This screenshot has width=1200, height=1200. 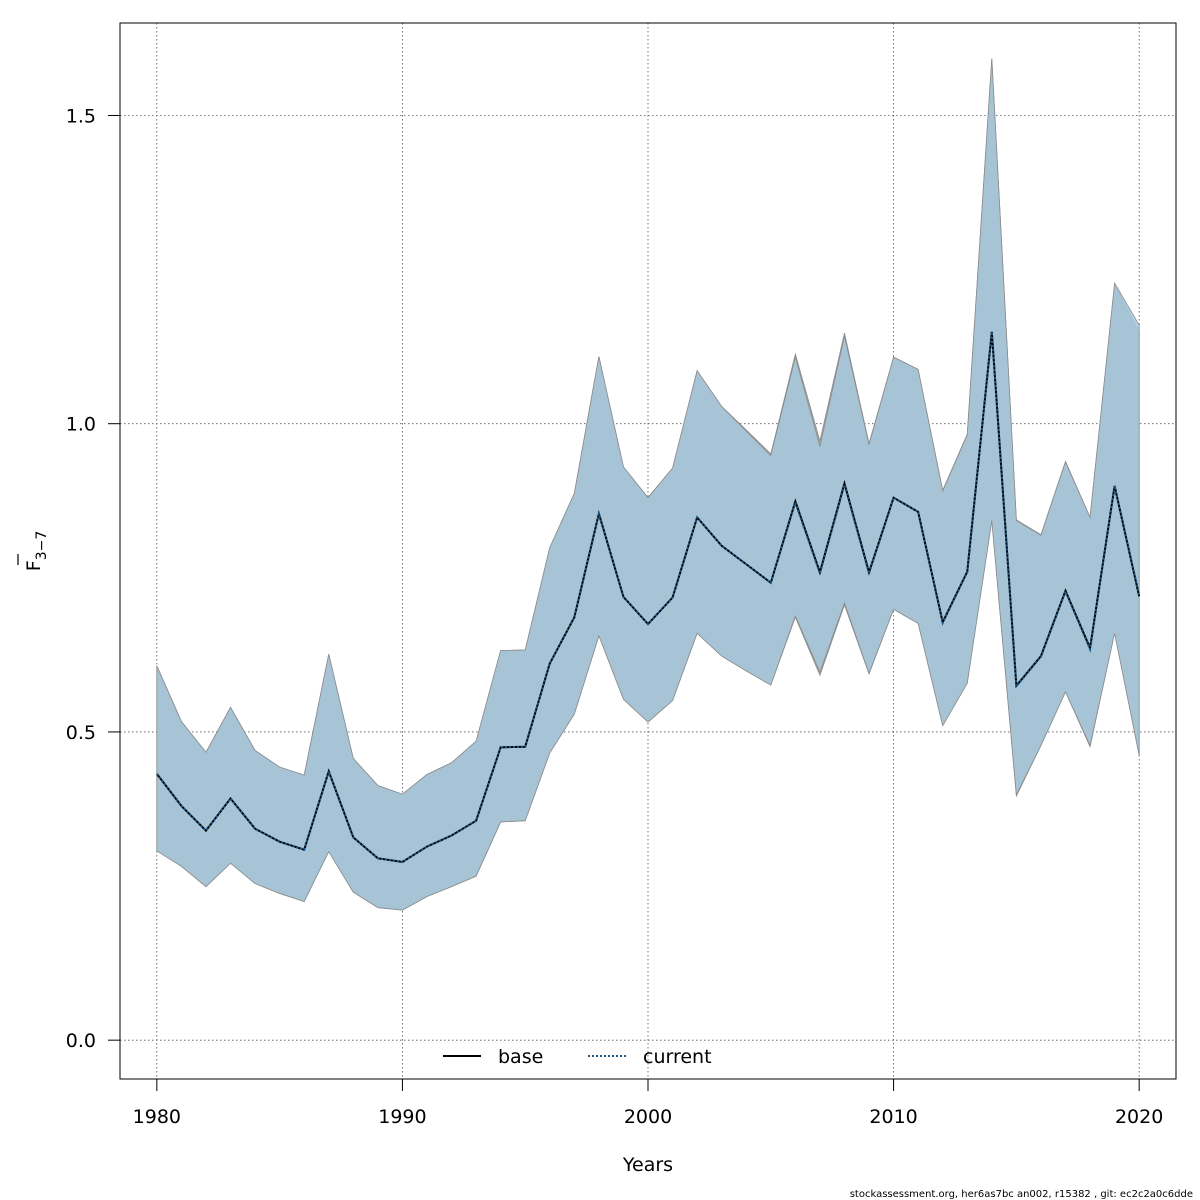 I want to click on legend-label-current: current, so click(x=677, y=1057).